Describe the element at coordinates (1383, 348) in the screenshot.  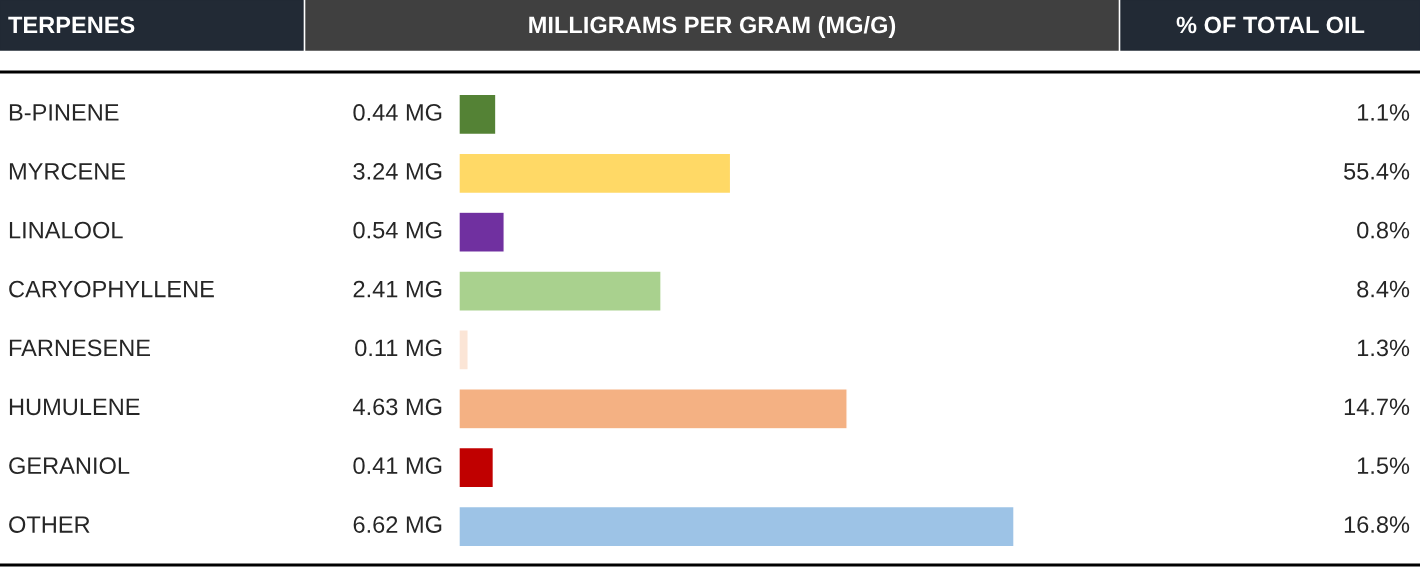
I see `text: 1.3%` at that location.